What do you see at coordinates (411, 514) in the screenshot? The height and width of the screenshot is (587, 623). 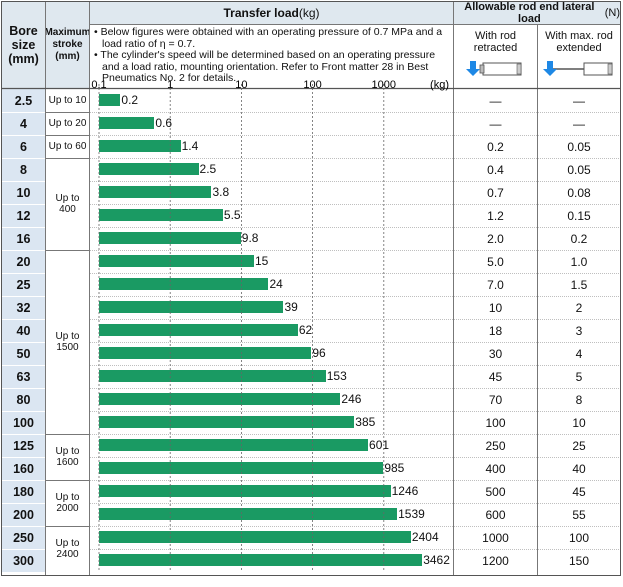 I see `transfer-load-value-label: 1539` at bounding box center [411, 514].